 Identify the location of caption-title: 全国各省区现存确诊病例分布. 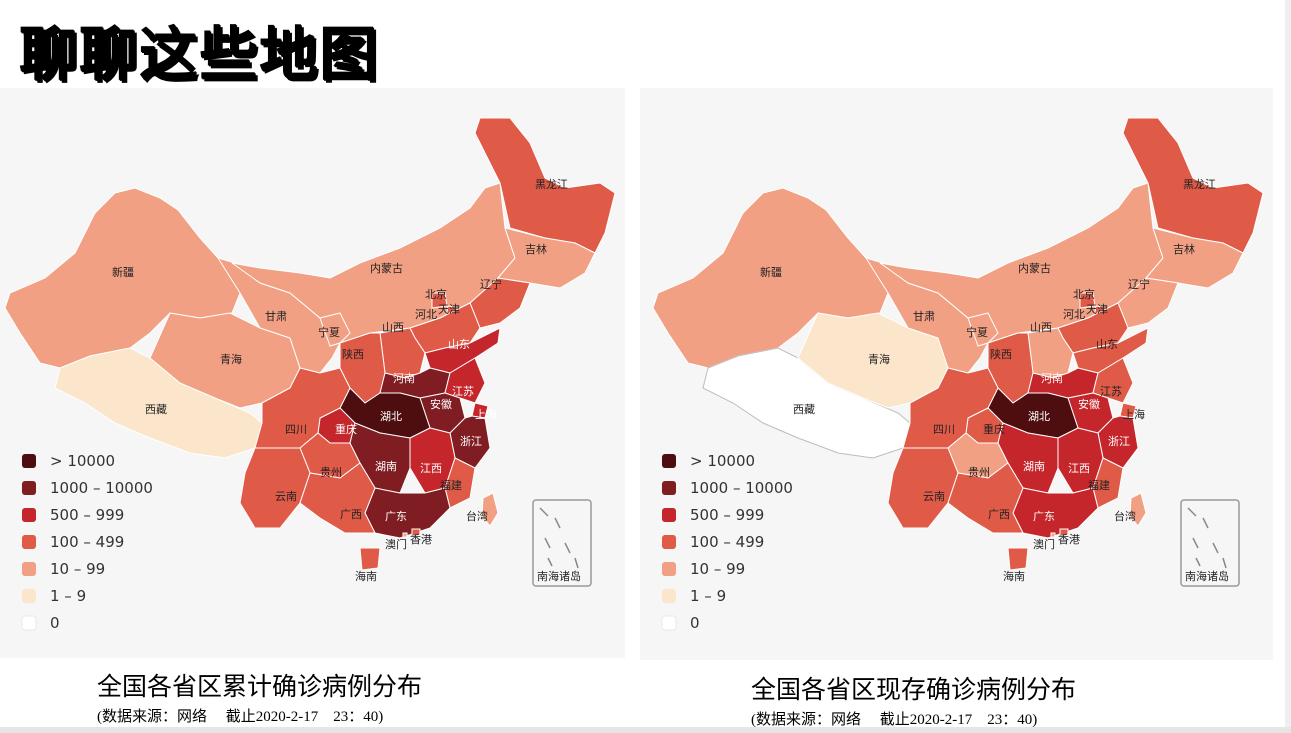
(914, 689).